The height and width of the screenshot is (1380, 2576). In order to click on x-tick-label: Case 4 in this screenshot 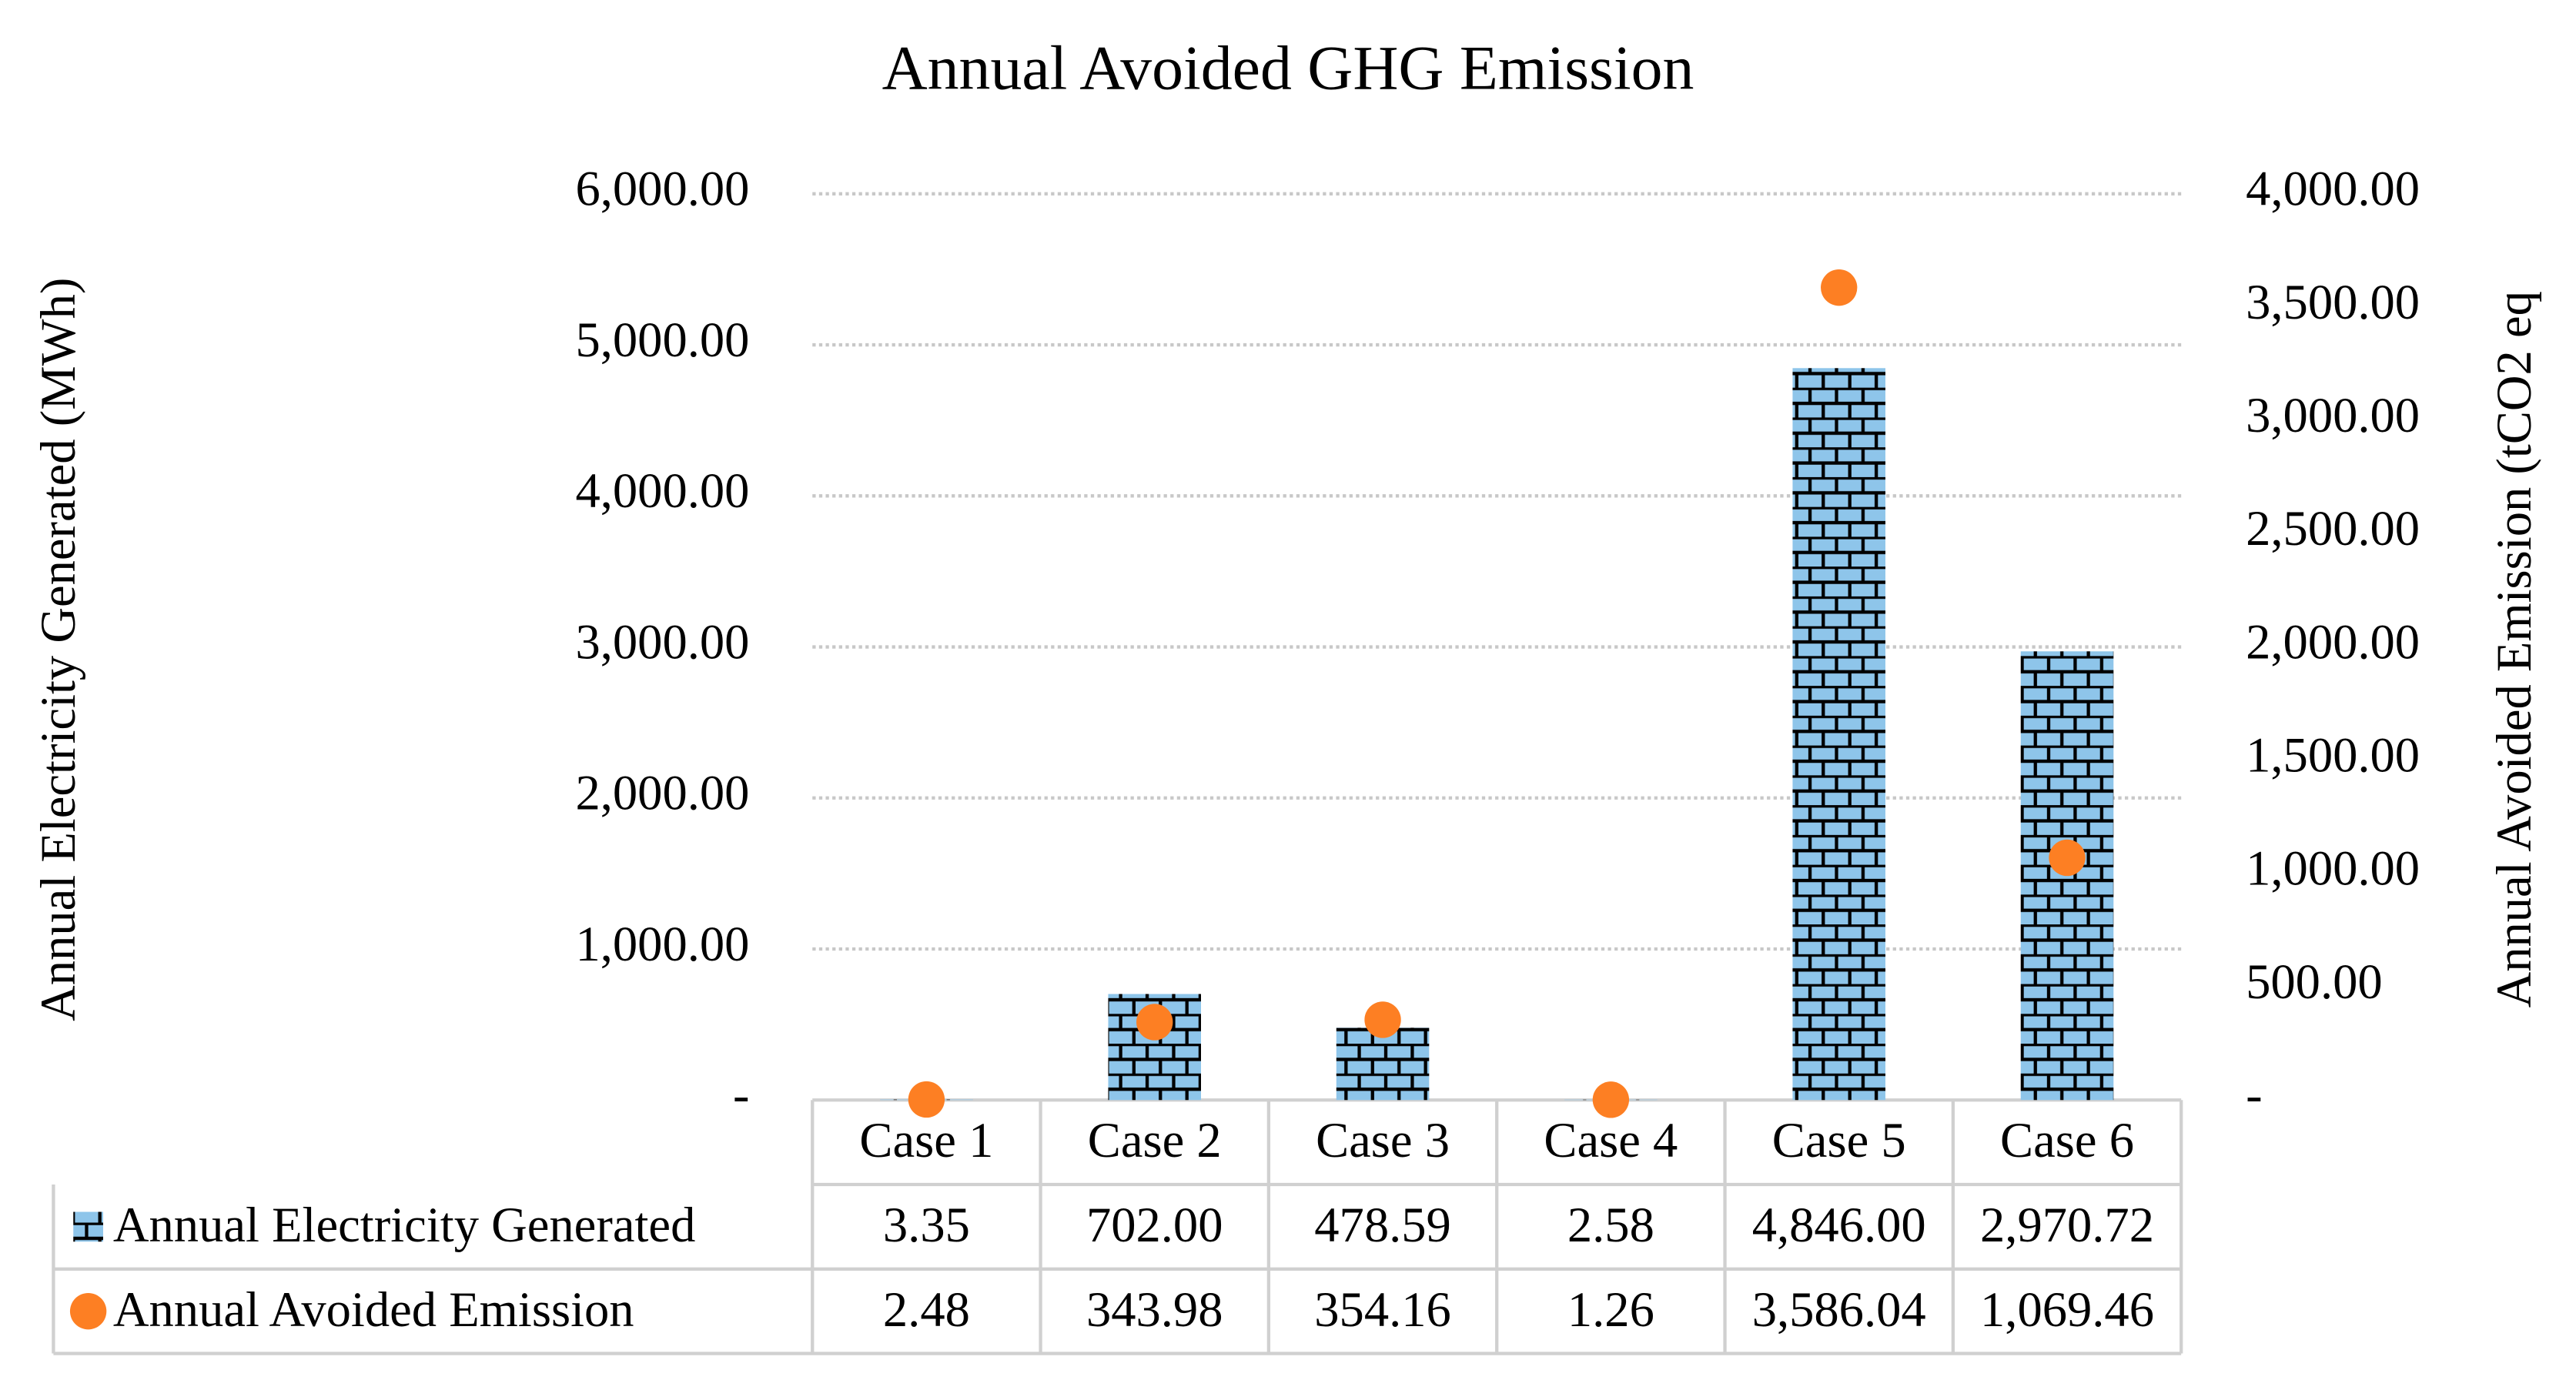, I will do `click(1611, 1140)`.